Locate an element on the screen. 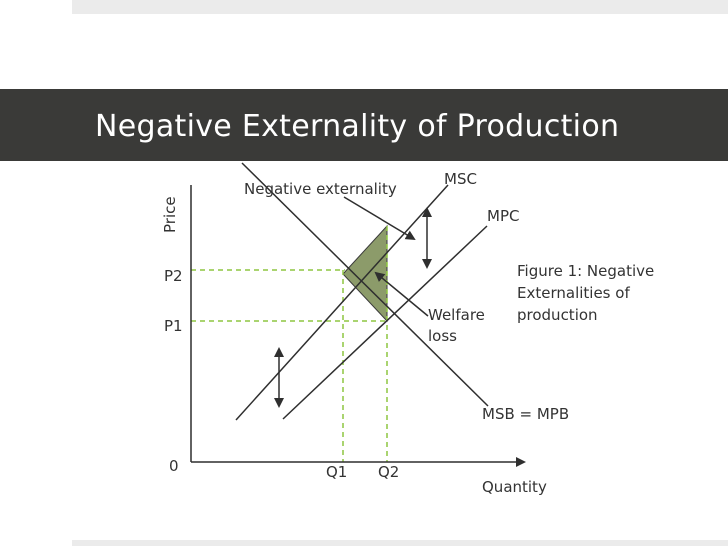  figure-caption-line2: Externalities of is located at coordinates (573, 293).